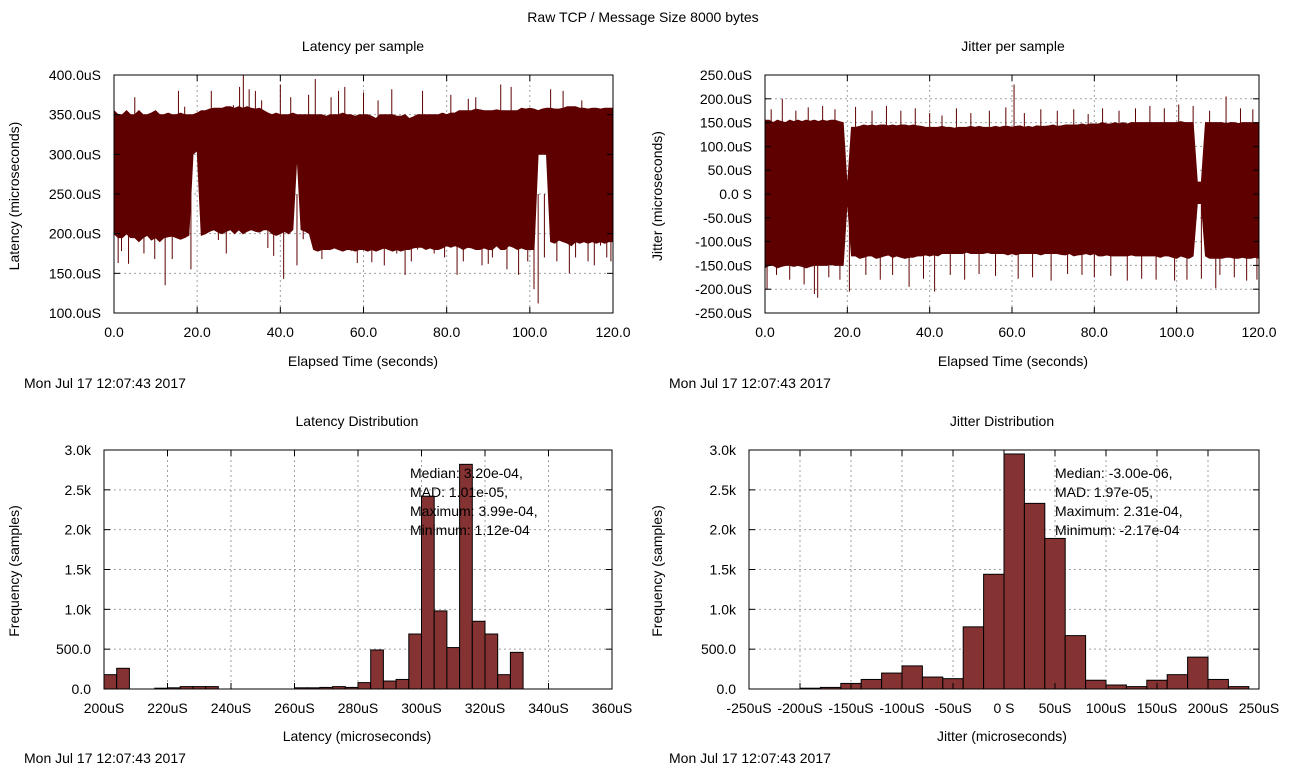 The image size is (1290, 775). What do you see at coordinates (1157, 708) in the screenshot?
I see `x-tick-label: 150uS` at bounding box center [1157, 708].